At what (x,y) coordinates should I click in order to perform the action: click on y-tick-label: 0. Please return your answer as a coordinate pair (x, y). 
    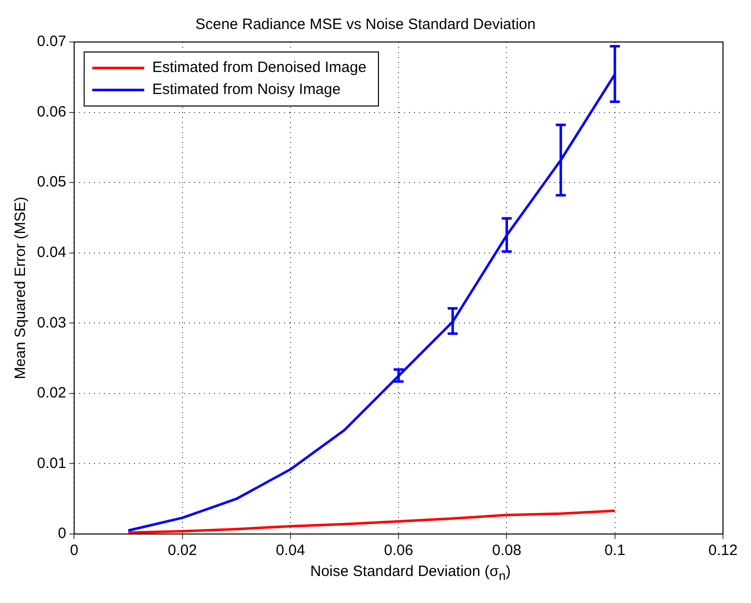
    Looking at the image, I should click on (62, 533).